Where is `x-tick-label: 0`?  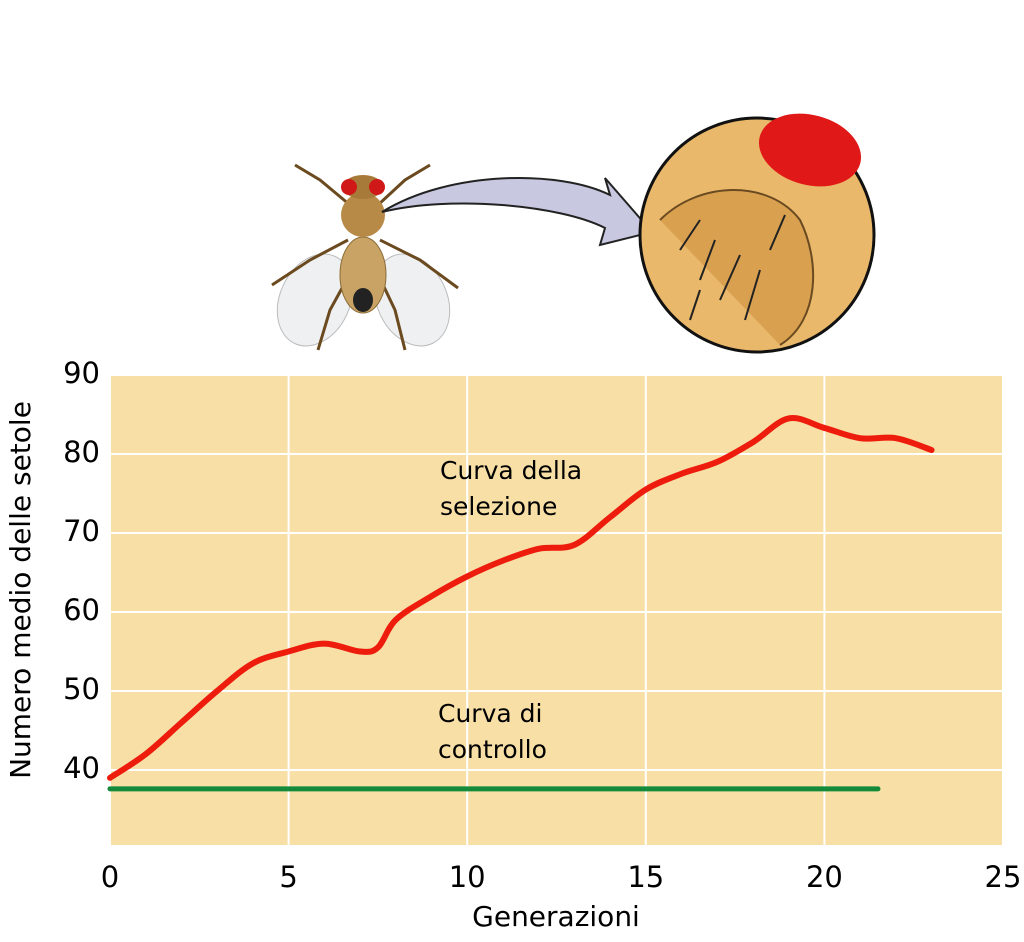 x-tick-label: 0 is located at coordinates (110, 877).